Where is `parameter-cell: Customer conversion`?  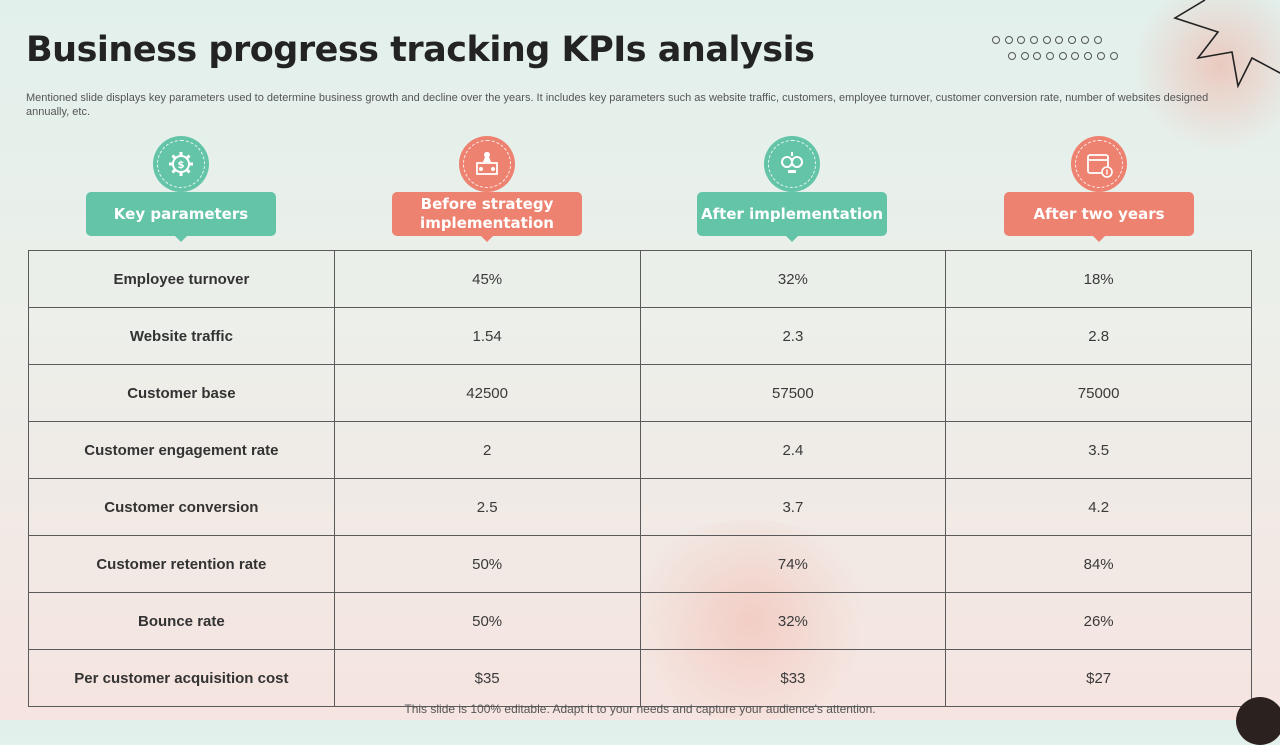 parameter-cell: Customer conversion is located at coordinates (181, 507).